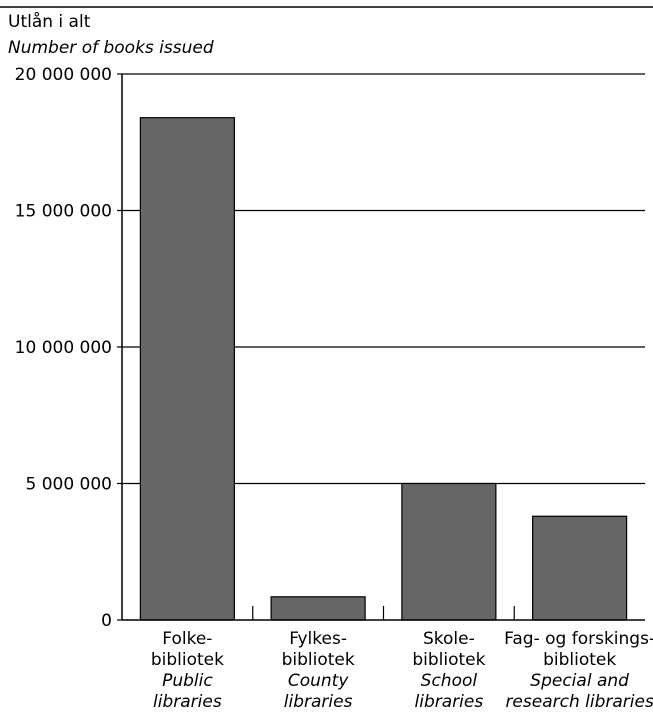 This screenshot has width=653, height=724. Describe the element at coordinates (63, 348) in the screenshot. I see `y-tick-label: 10 000 000` at that location.